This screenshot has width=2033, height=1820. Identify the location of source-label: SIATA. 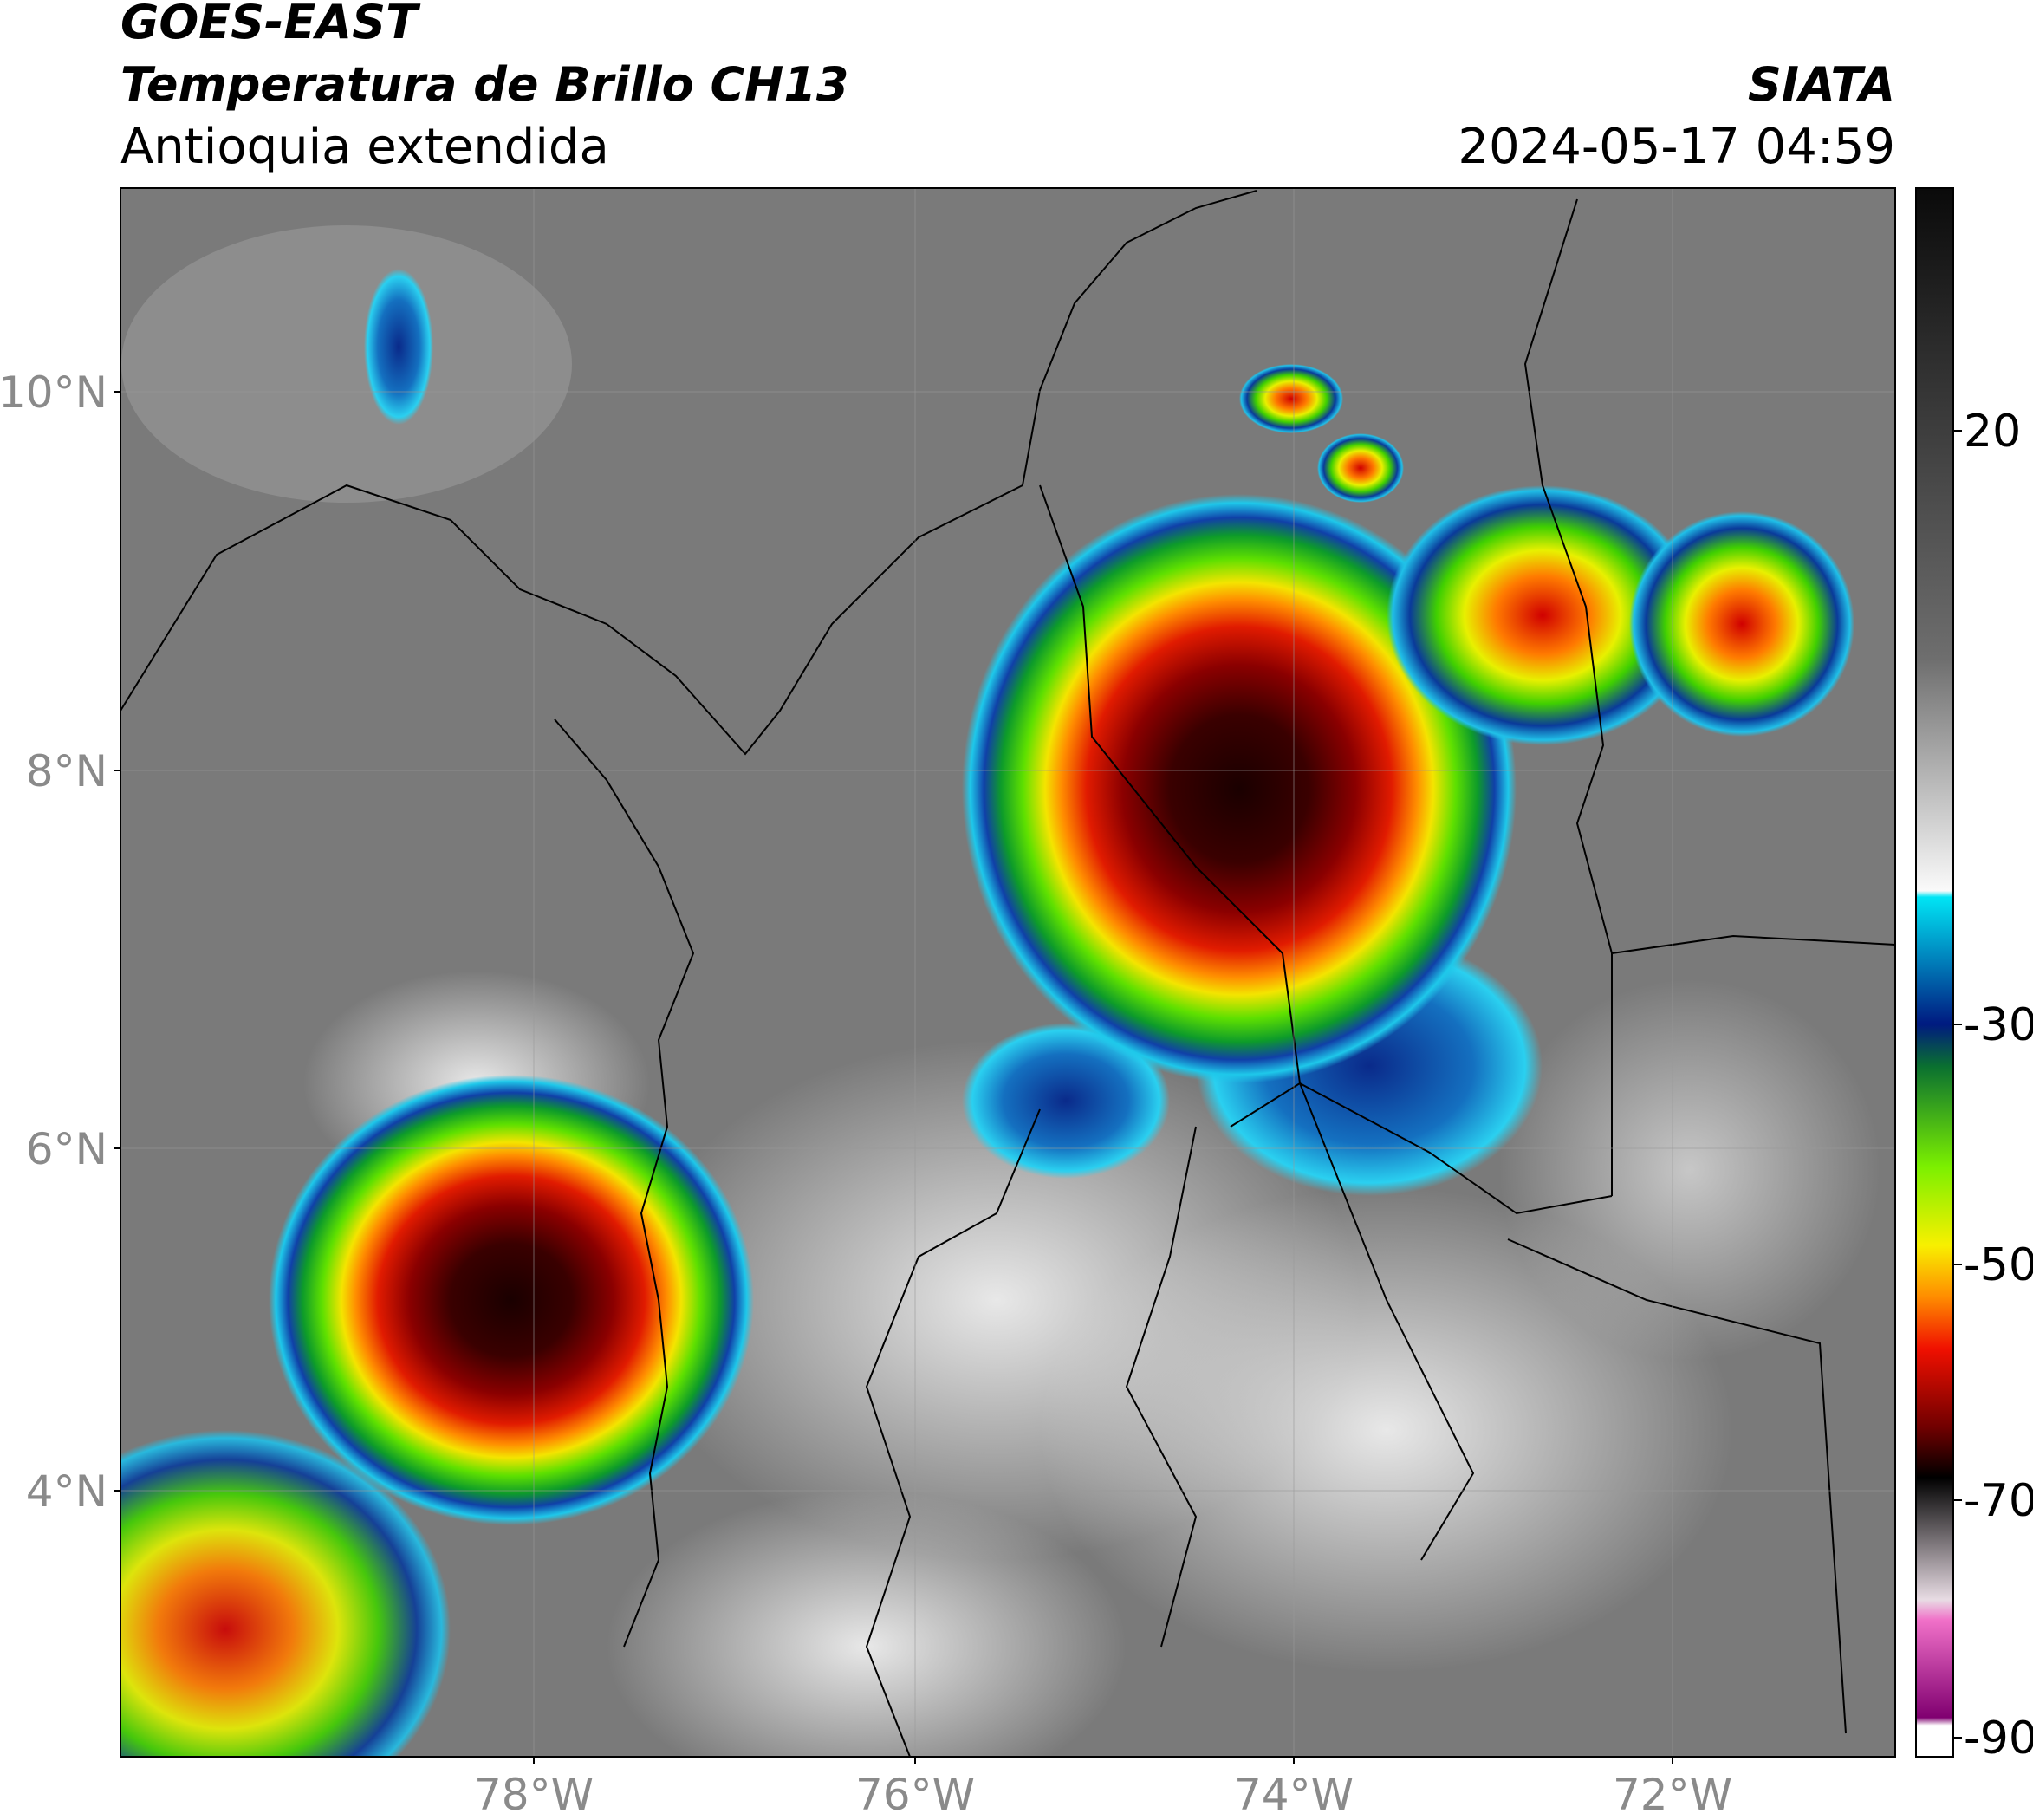
(1821, 84).